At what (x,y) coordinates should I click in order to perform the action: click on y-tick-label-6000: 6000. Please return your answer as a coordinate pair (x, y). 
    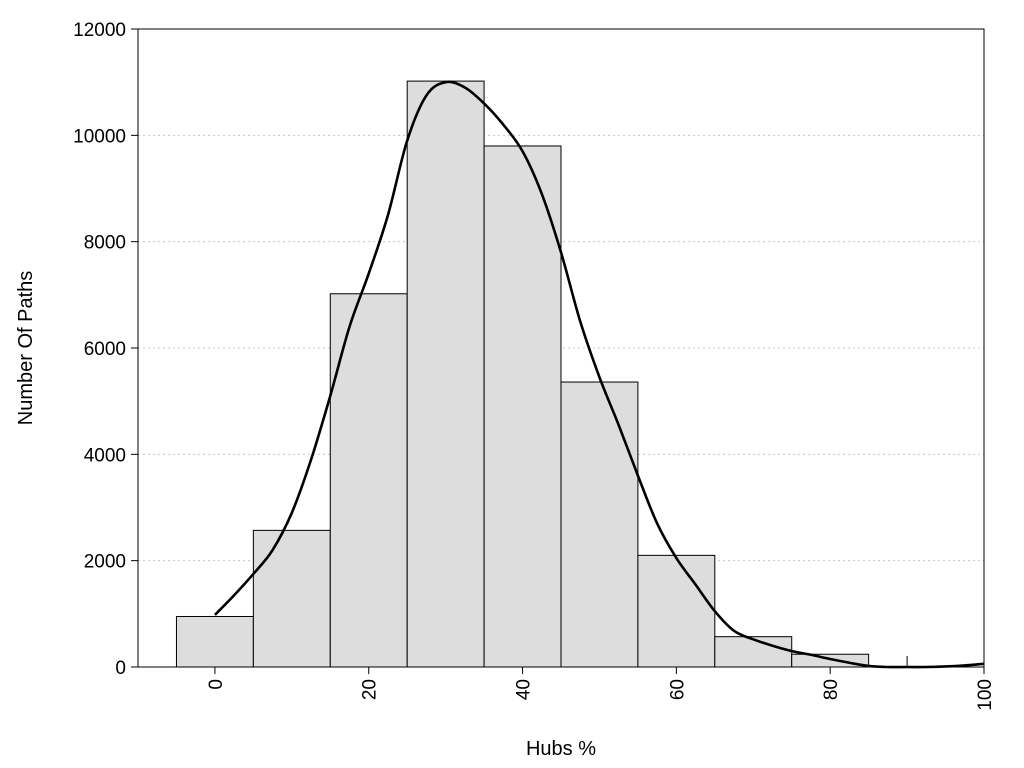
    Looking at the image, I should click on (105, 349).